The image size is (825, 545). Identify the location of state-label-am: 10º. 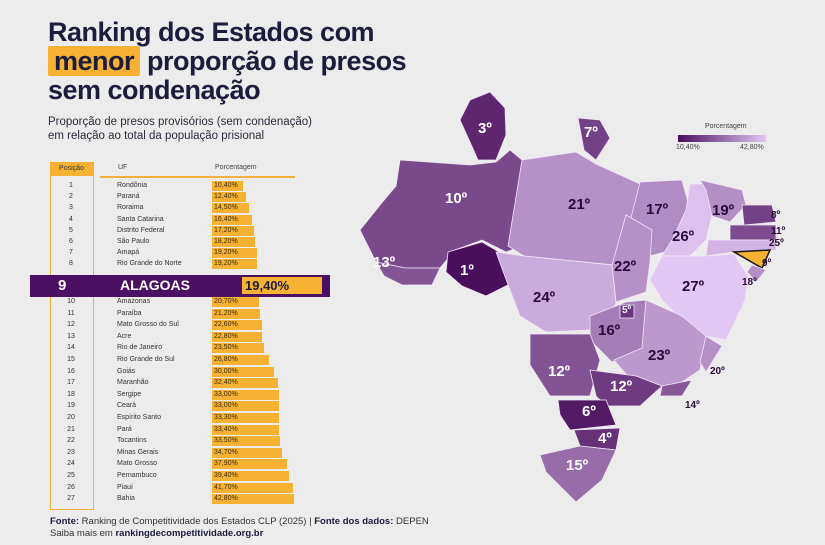
(456, 198).